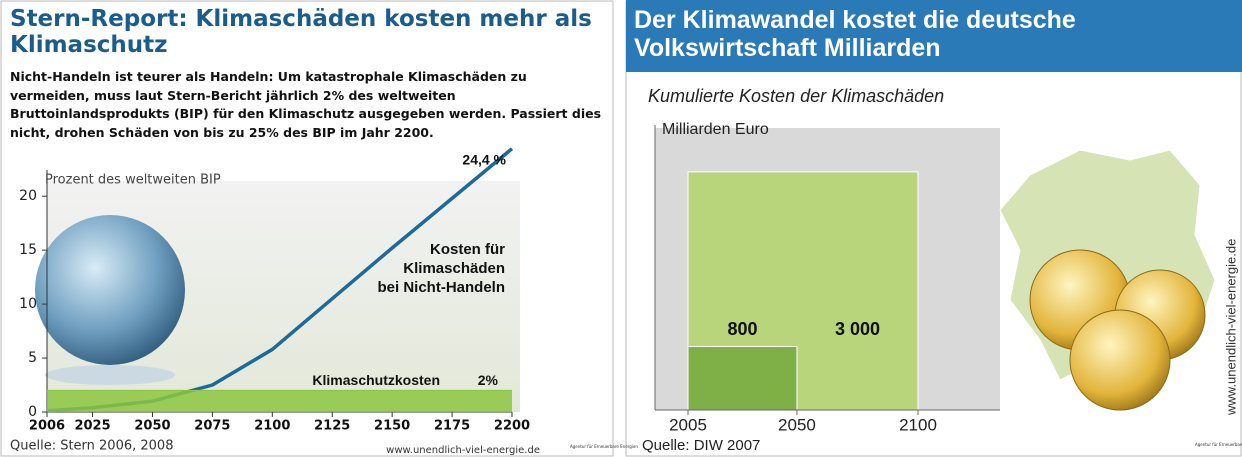  Describe the element at coordinates (32, 358) in the screenshot. I see `y-tick-label: 5` at that location.